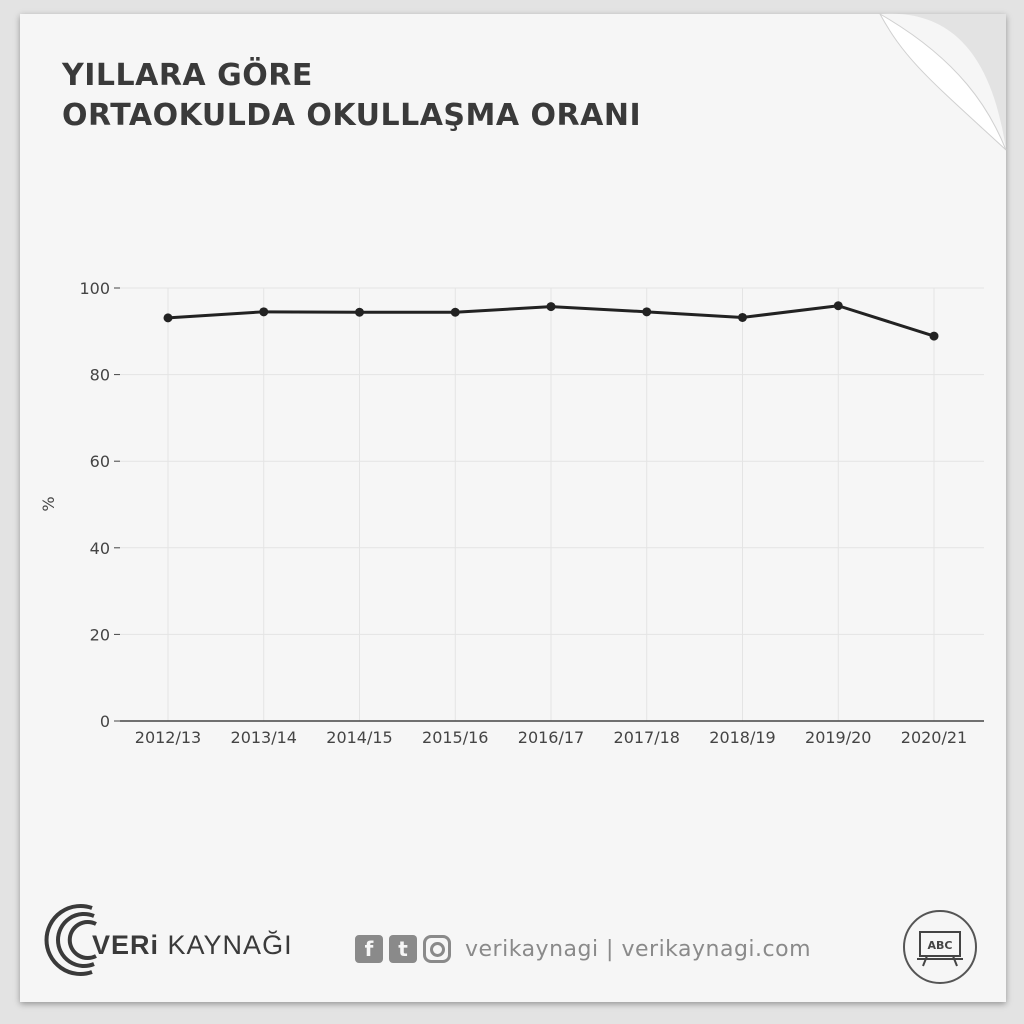 The height and width of the screenshot is (1024, 1024). I want to click on x-tick-label: 2015/16, so click(455, 737).